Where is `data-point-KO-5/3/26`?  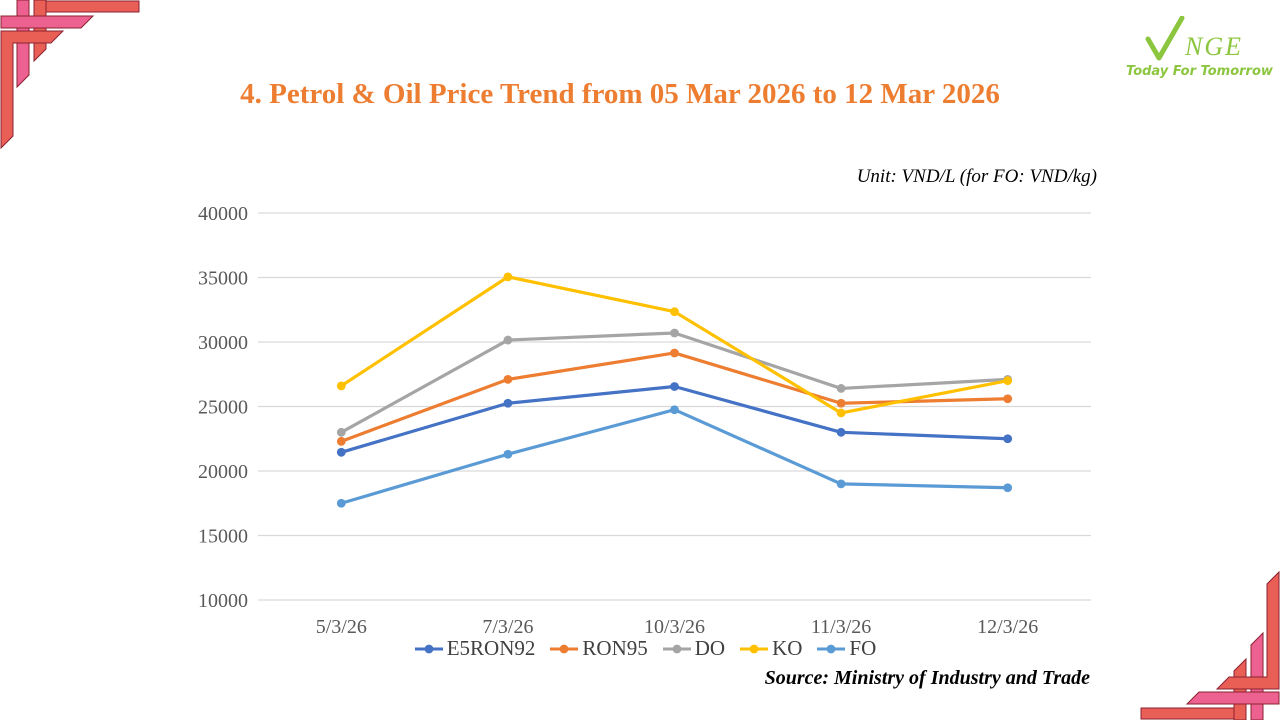
data-point-KO-5/3/26 is located at coordinates (341, 386).